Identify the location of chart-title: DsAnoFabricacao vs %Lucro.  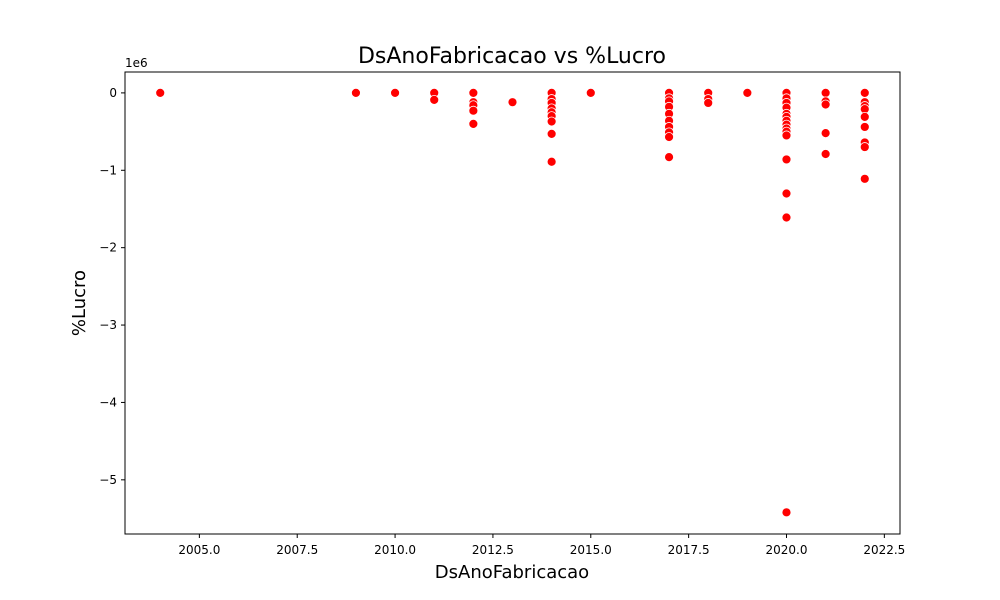
(512, 56).